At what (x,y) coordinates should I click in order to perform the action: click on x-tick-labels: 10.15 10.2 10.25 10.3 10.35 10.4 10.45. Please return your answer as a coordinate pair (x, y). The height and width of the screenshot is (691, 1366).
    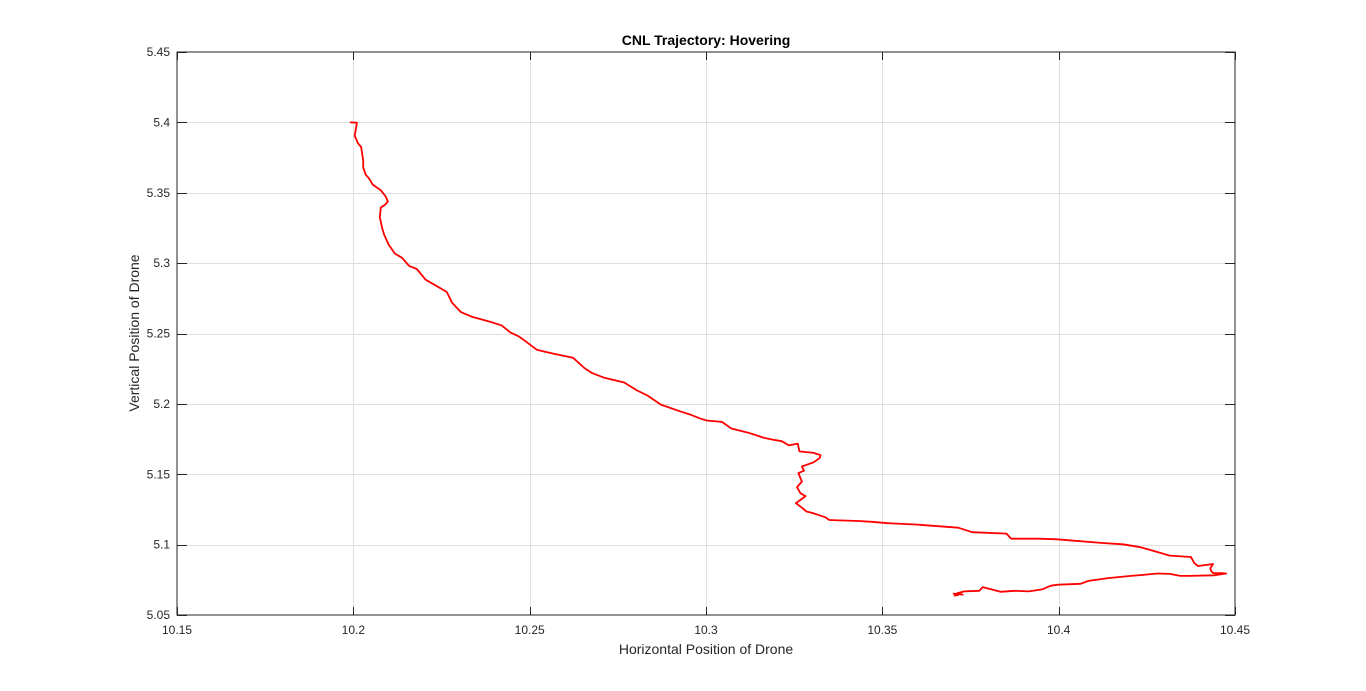
    Looking at the image, I should click on (706, 630).